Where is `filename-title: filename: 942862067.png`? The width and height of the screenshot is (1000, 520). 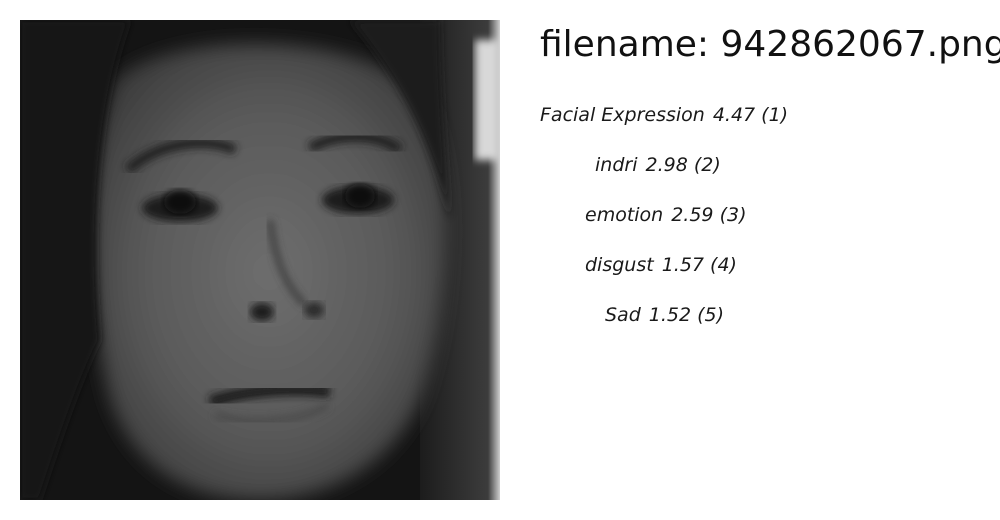 filename-title: filename: 942862067.png is located at coordinates (770, 44).